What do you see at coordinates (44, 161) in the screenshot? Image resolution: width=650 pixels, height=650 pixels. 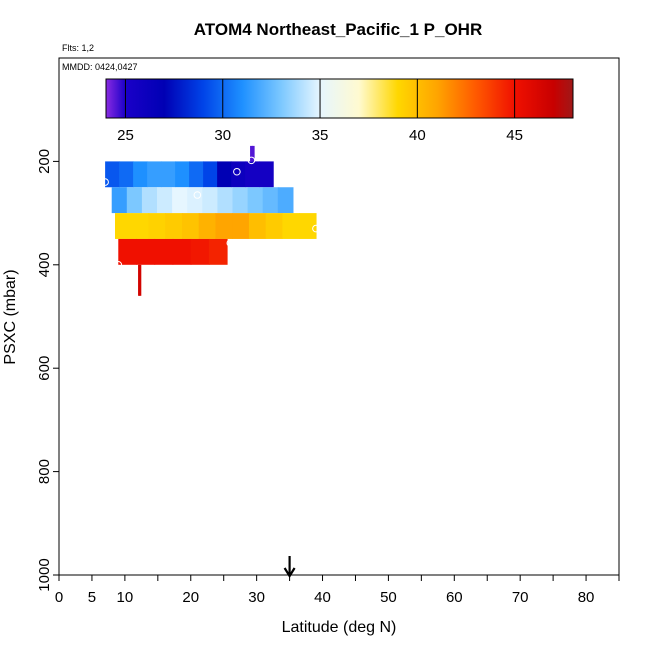 I see `y-tick-label-200: 200` at bounding box center [44, 161].